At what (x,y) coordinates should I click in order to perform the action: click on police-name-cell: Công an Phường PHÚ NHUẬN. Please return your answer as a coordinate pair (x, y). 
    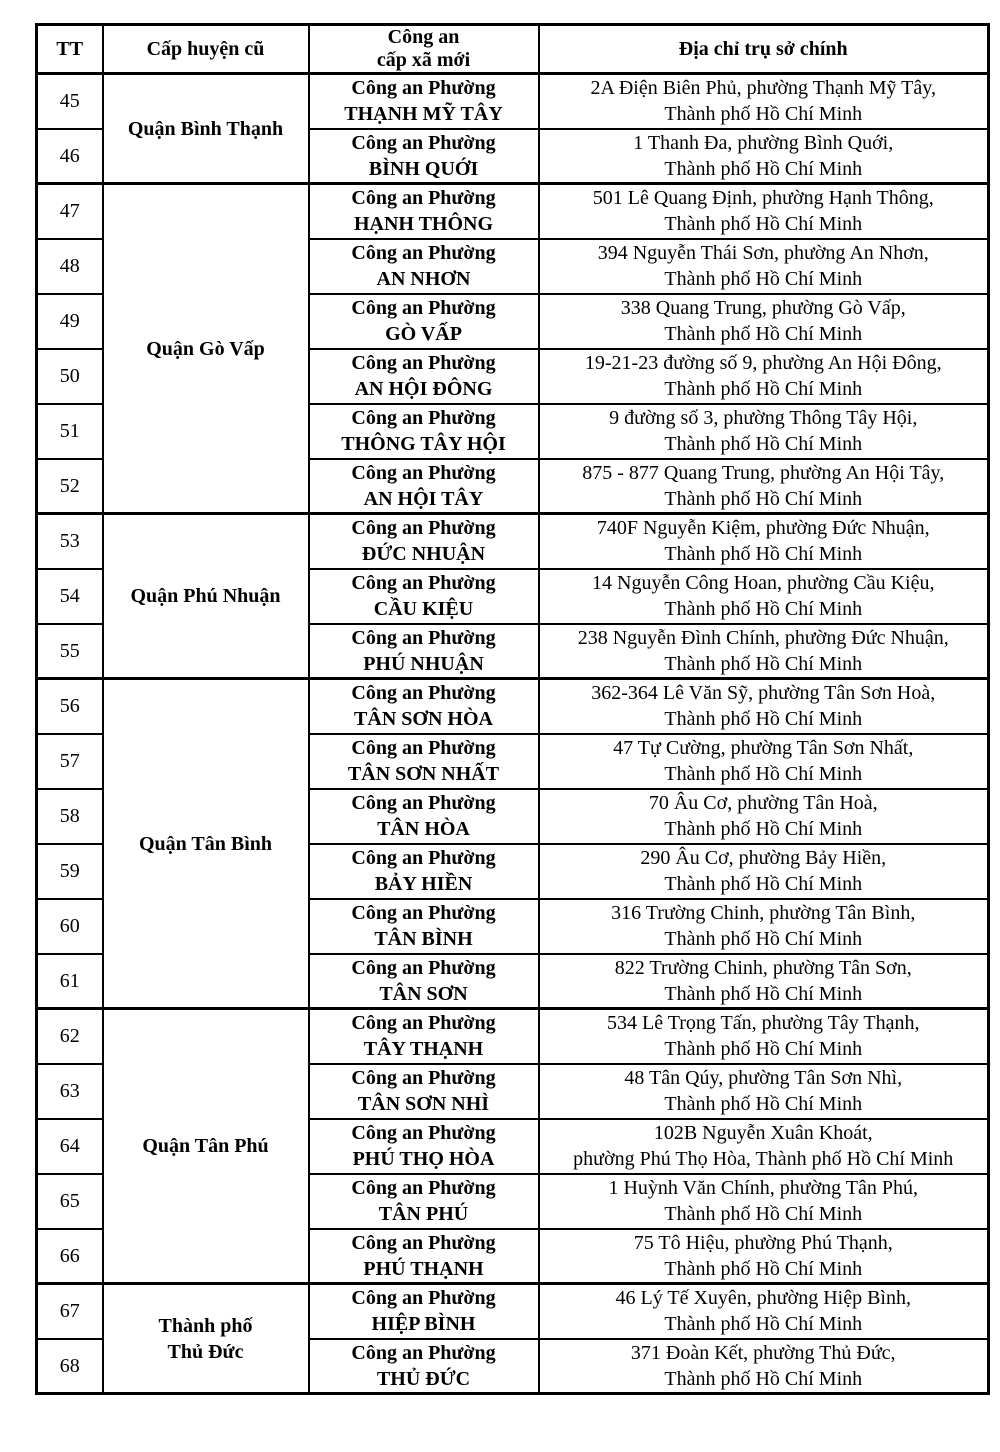
    Looking at the image, I should click on (423, 651).